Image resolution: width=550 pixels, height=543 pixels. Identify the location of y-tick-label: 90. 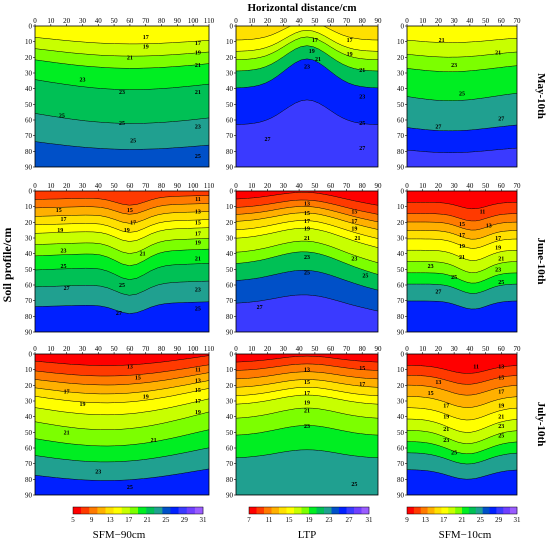
(29, 333).